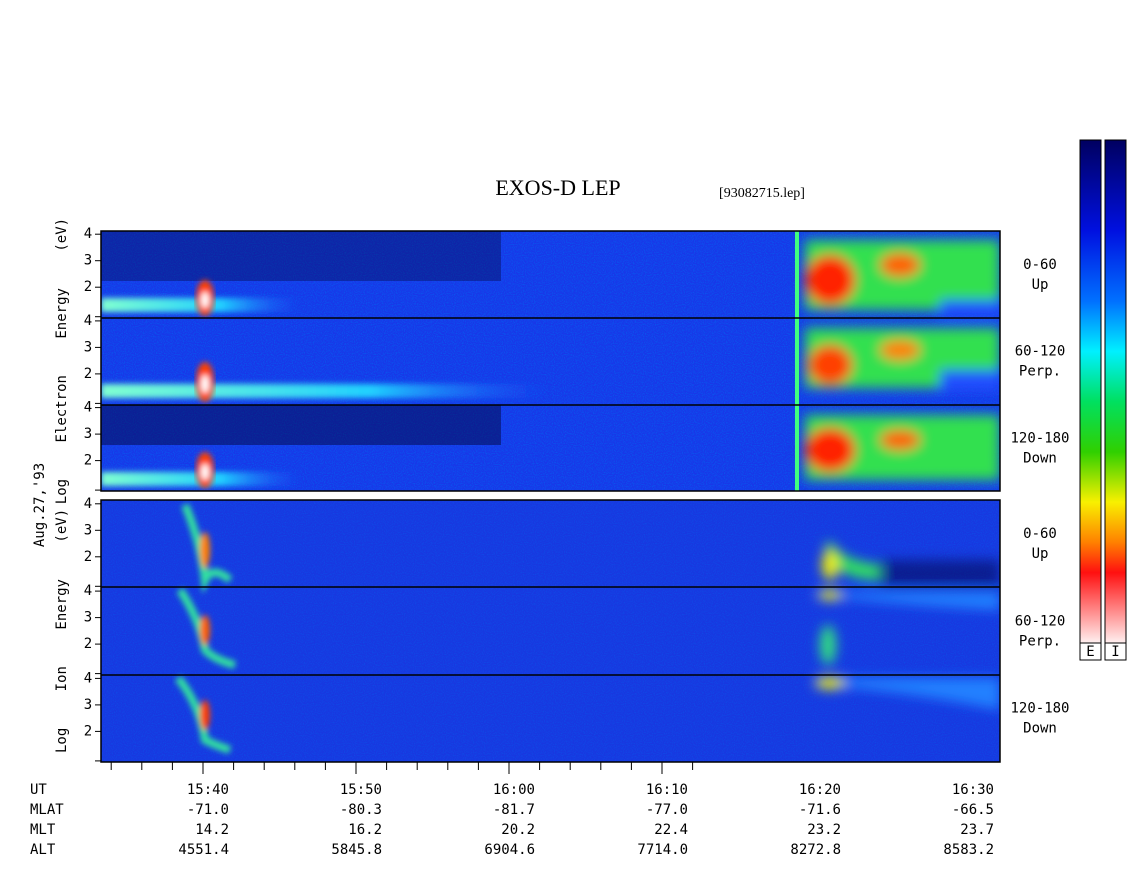  Describe the element at coordinates (62, 631) in the screenshot. I see `y-axis-label: Log Ion Energy (eV)` at that location.